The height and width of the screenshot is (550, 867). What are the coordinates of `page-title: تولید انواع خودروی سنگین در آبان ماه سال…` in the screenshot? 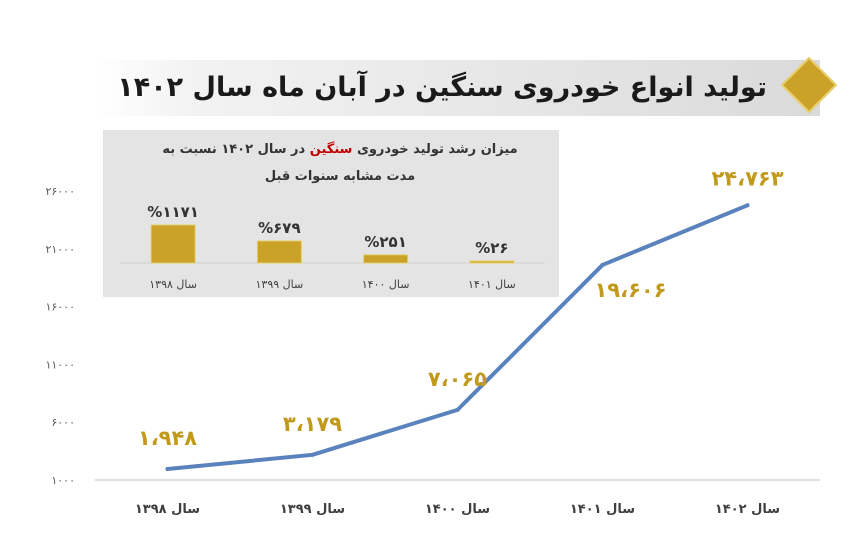 It's located at (442, 87).